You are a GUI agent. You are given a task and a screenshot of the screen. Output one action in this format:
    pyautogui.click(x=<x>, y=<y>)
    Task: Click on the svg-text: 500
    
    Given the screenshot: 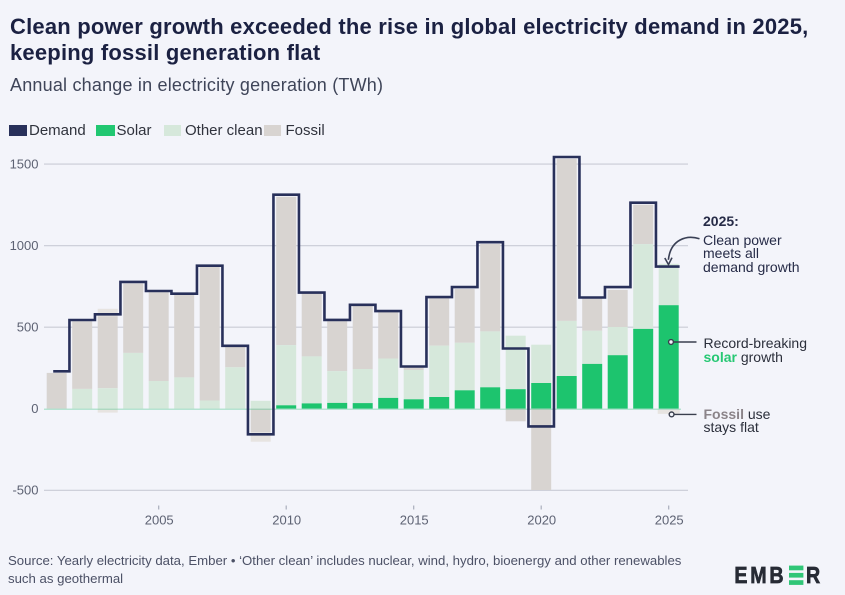 What is the action you would take?
    pyautogui.click(x=28, y=327)
    